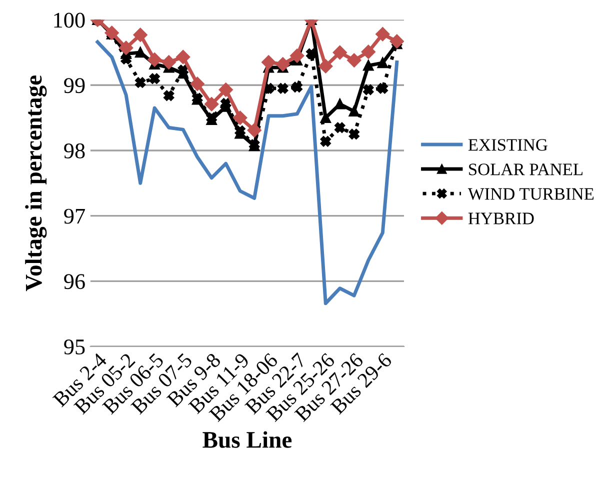  What do you see at coordinates (74, 86) in the screenshot?
I see `y-tick-label: 99` at bounding box center [74, 86].